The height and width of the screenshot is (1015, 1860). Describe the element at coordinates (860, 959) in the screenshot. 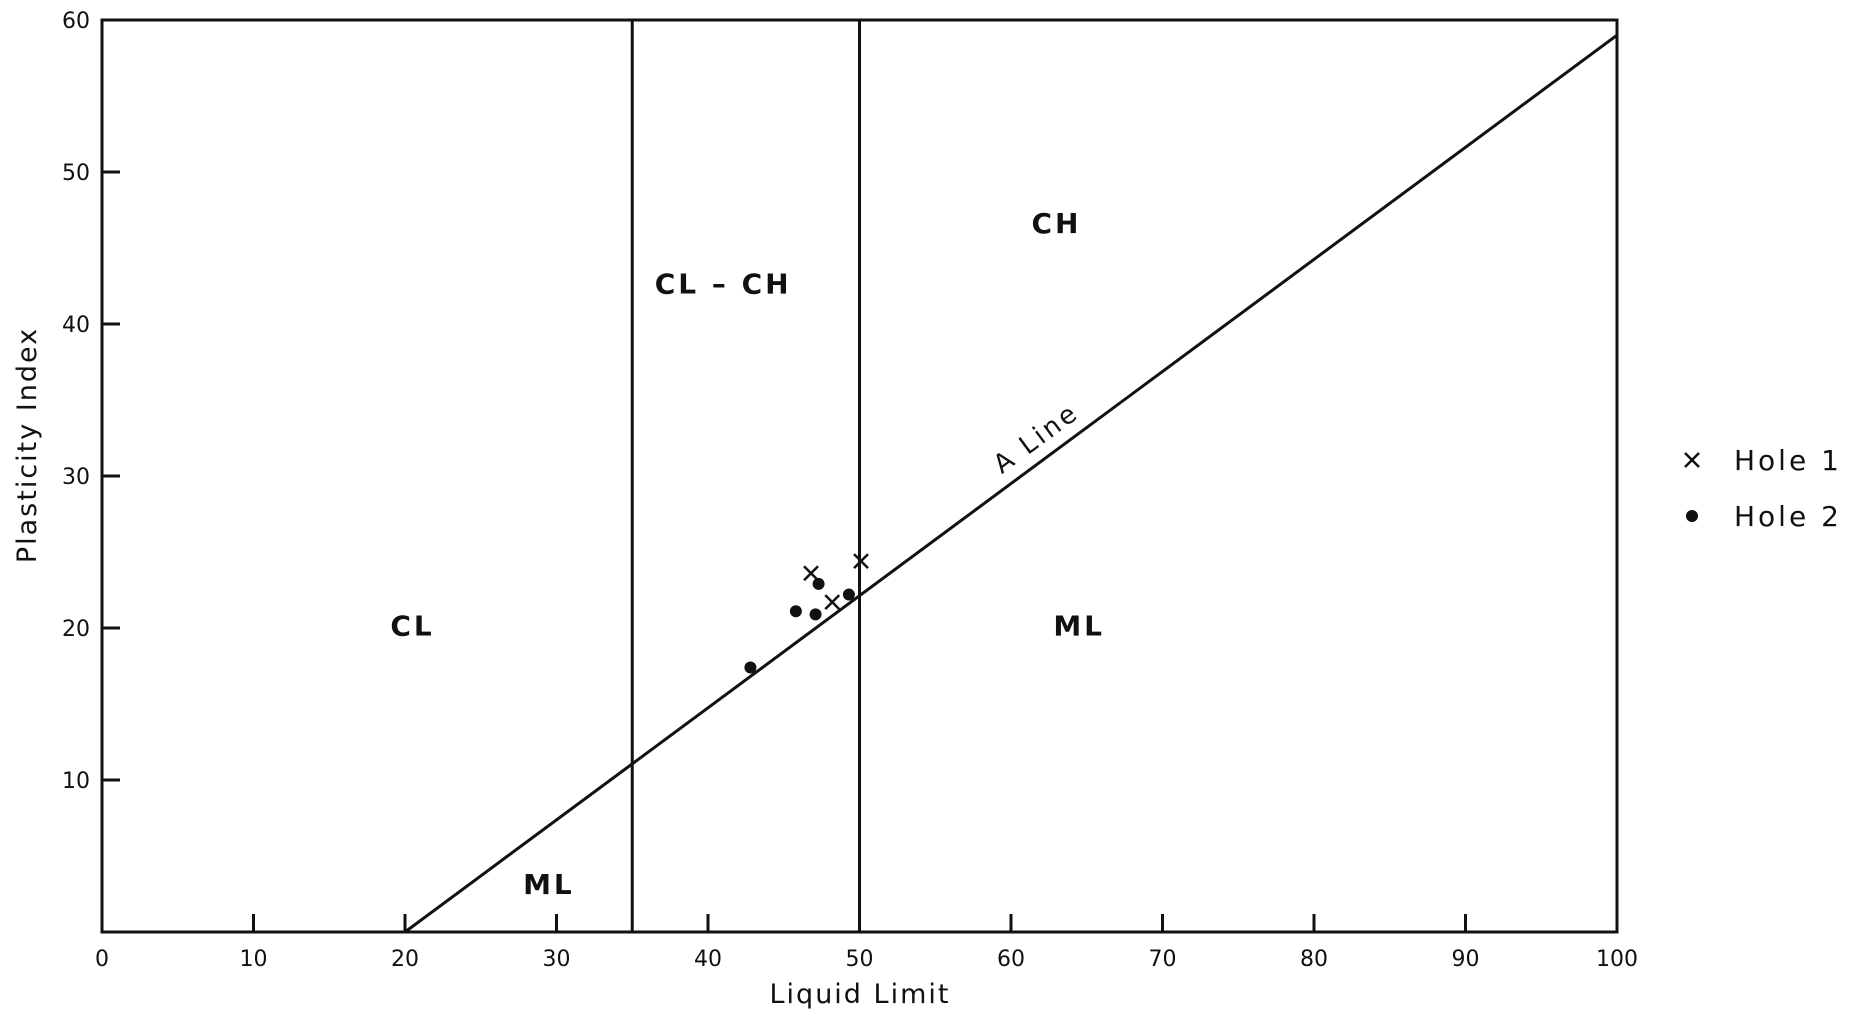

I see `x-tick-label: 50` at that location.